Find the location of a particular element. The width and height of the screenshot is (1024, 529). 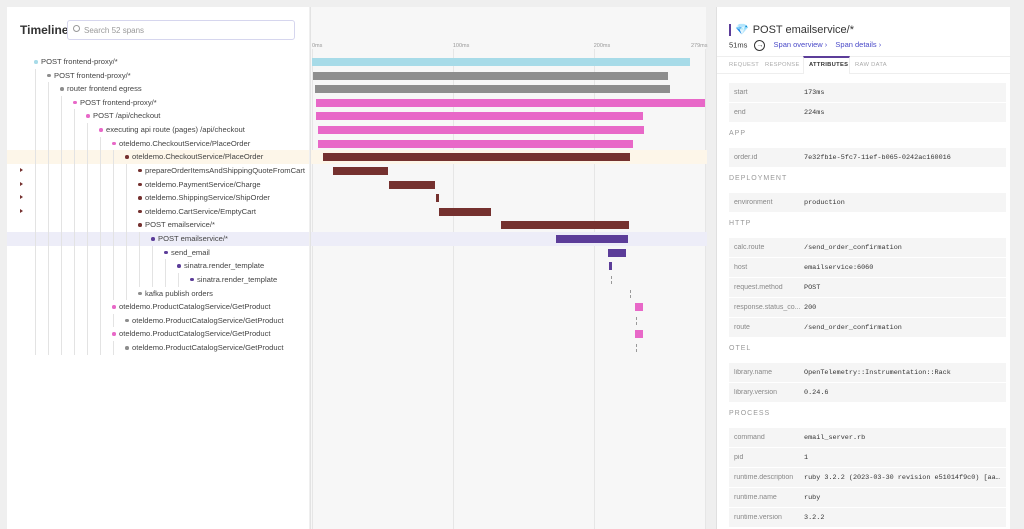

attribute-value: POST is located at coordinates (812, 288).